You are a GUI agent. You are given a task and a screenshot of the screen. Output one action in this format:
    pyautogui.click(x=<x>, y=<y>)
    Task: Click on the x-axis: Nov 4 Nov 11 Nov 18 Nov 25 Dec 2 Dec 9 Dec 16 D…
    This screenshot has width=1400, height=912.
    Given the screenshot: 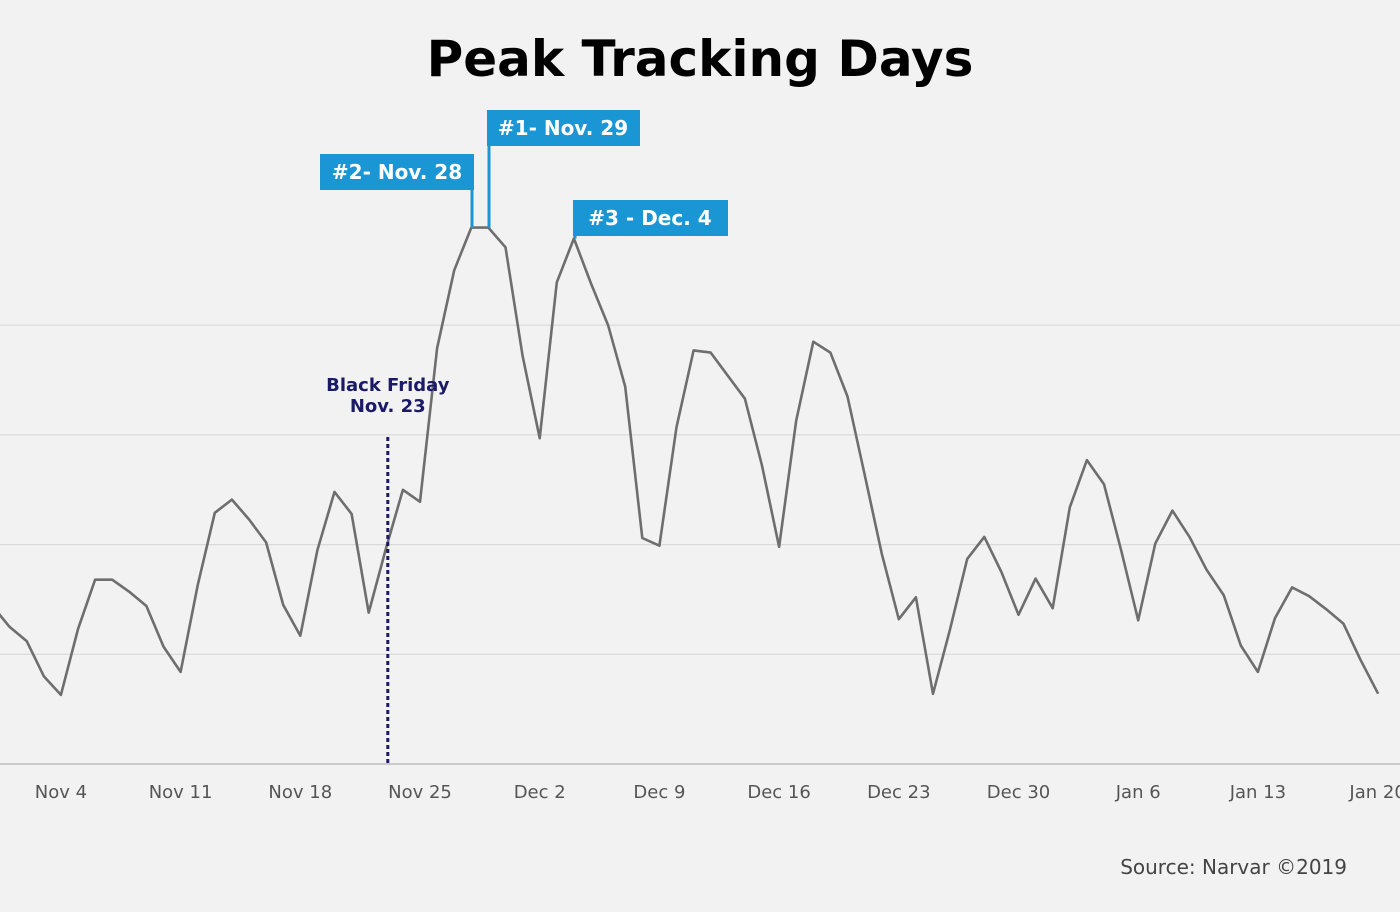 What is the action you would take?
    pyautogui.click(x=717, y=792)
    